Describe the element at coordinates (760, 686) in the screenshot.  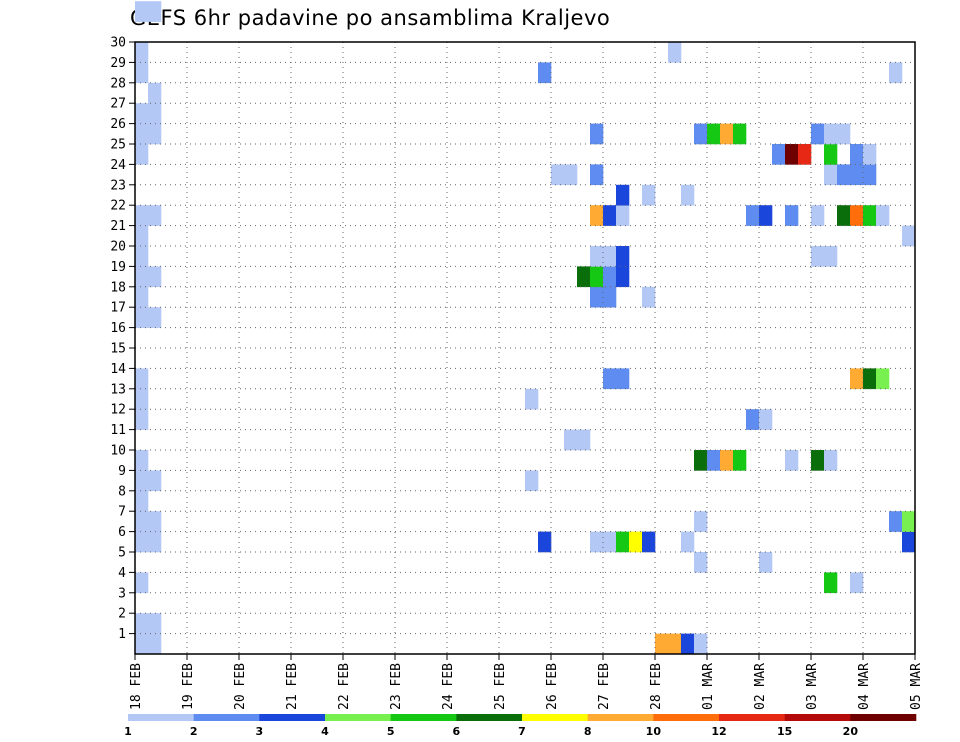
I see `x-tick-label: 02 MAR` at that location.